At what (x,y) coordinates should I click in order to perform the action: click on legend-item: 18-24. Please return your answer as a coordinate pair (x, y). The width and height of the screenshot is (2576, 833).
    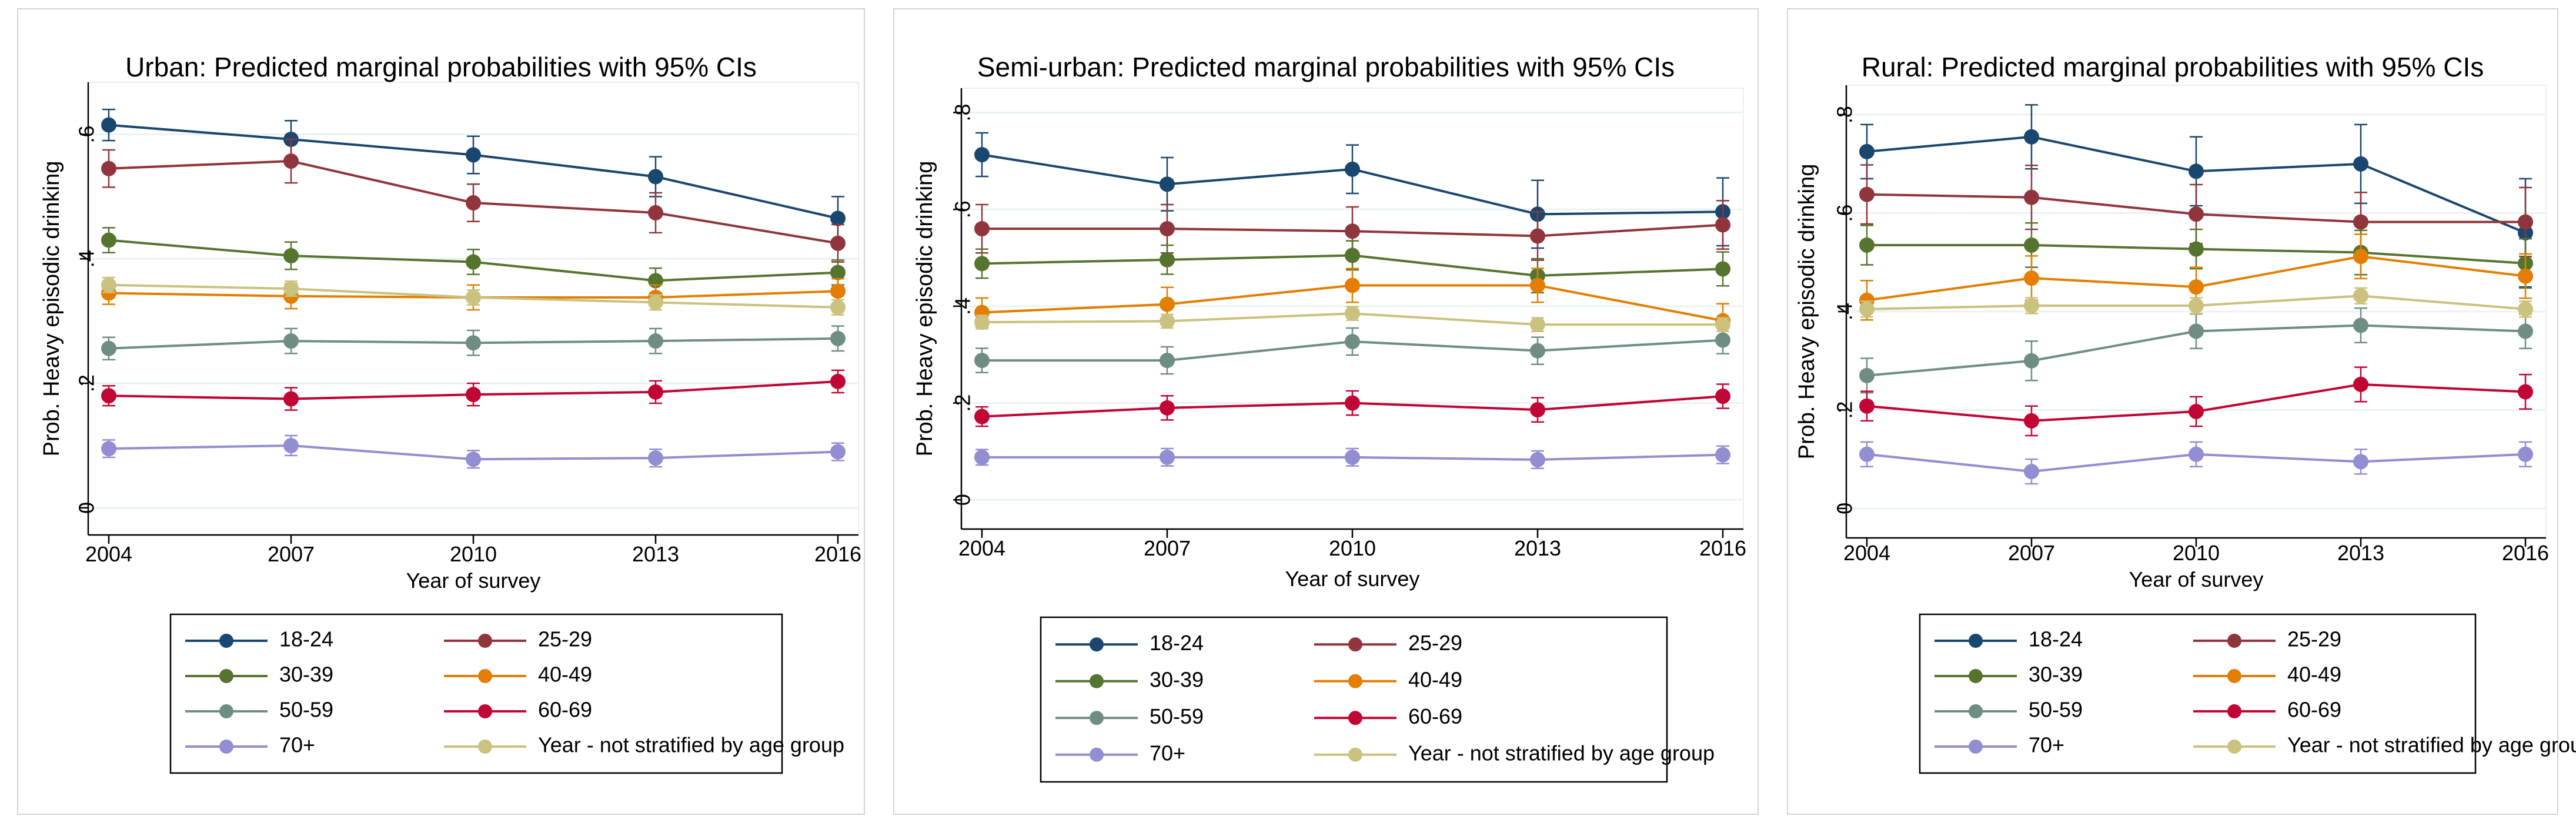
    Looking at the image, I should click on (1129, 643).